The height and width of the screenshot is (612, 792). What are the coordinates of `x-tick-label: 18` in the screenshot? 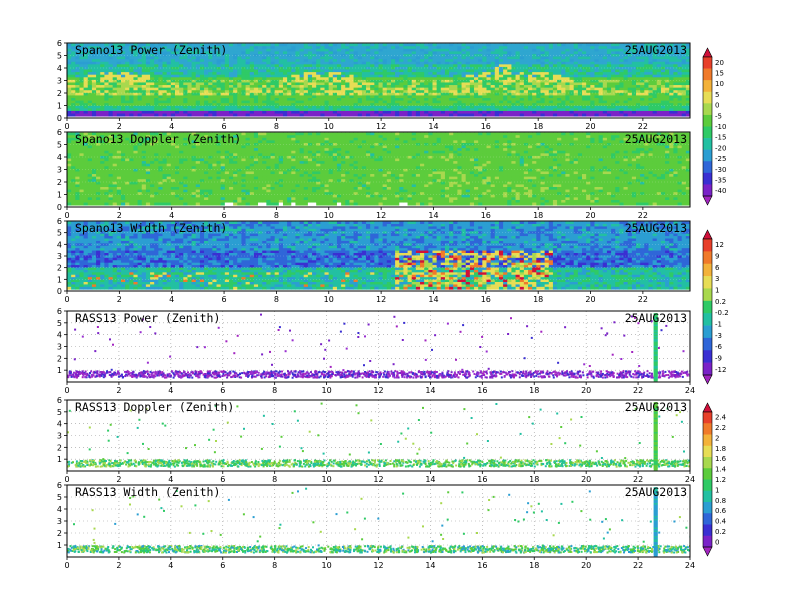 It's located at (534, 565).